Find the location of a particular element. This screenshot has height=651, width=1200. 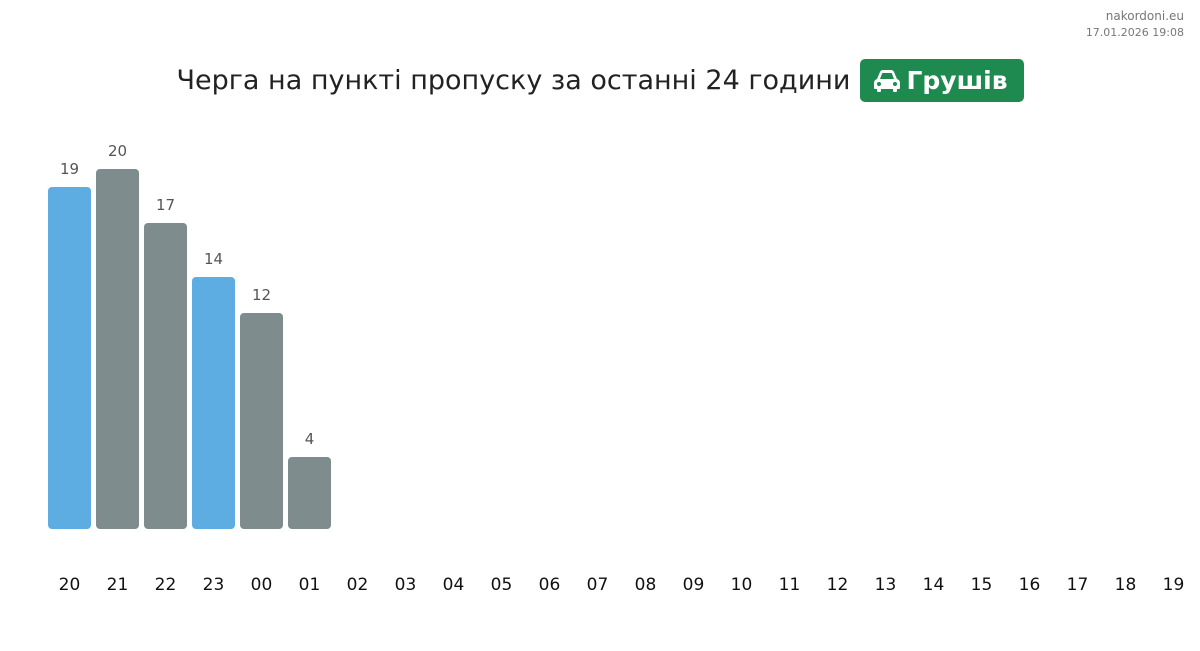

timestamp: 17.01.2026 19:08 is located at coordinates (1134, 32).